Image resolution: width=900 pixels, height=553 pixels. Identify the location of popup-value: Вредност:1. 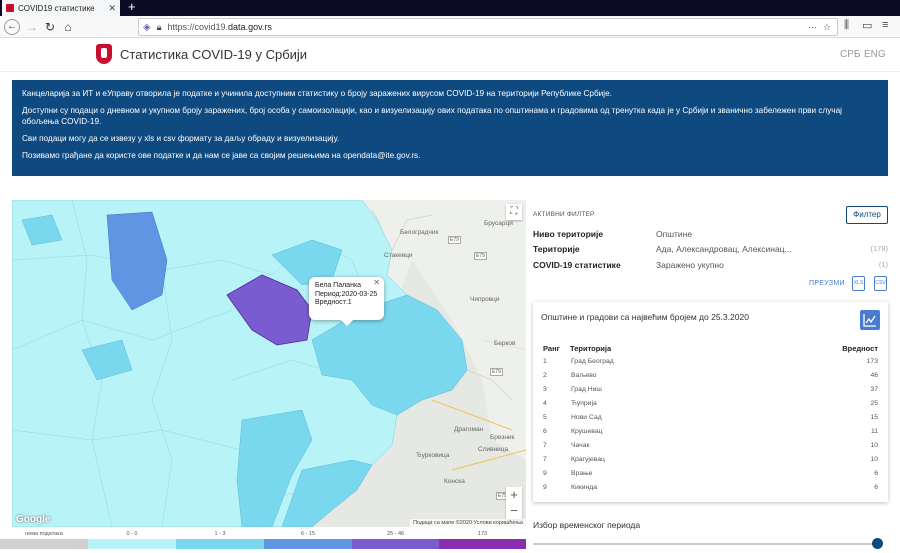
(333, 302).